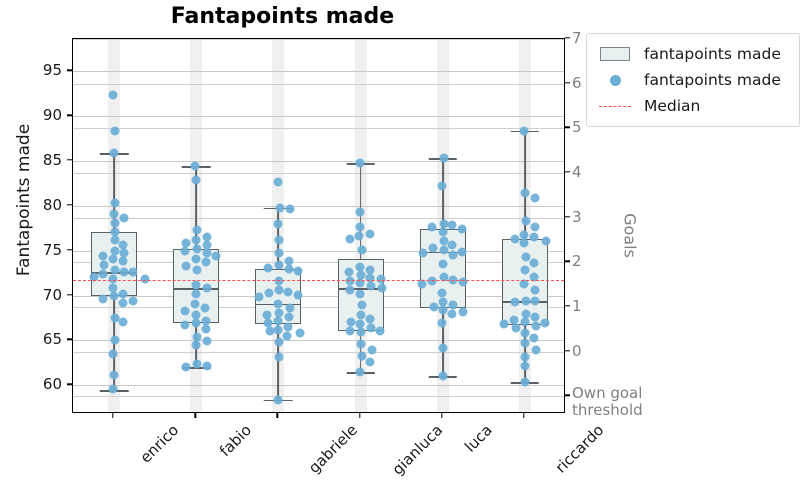 This screenshot has height=501, width=807. I want to click on x-tick-label: gabriele, so click(333, 449).